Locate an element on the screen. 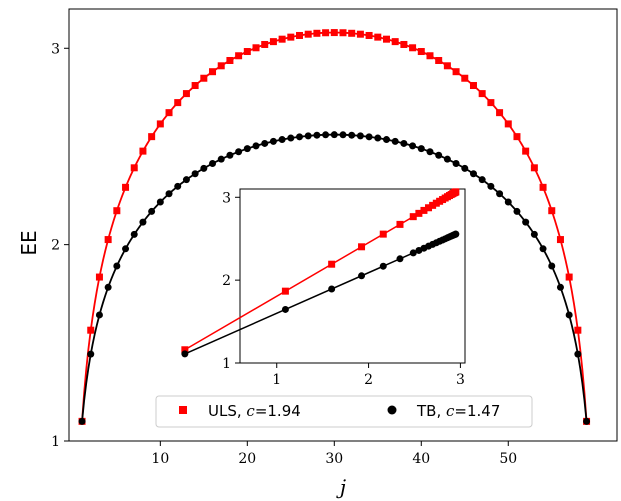  legend-frame is located at coordinates (344, 411).